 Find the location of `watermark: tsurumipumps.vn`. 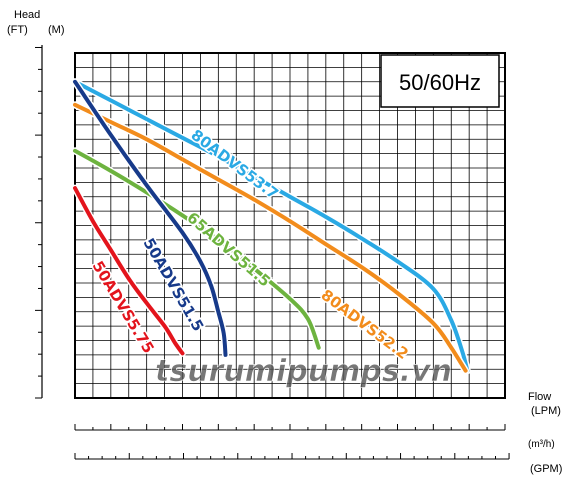

watermark: tsurumipumps.vn is located at coordinates (303, 371).